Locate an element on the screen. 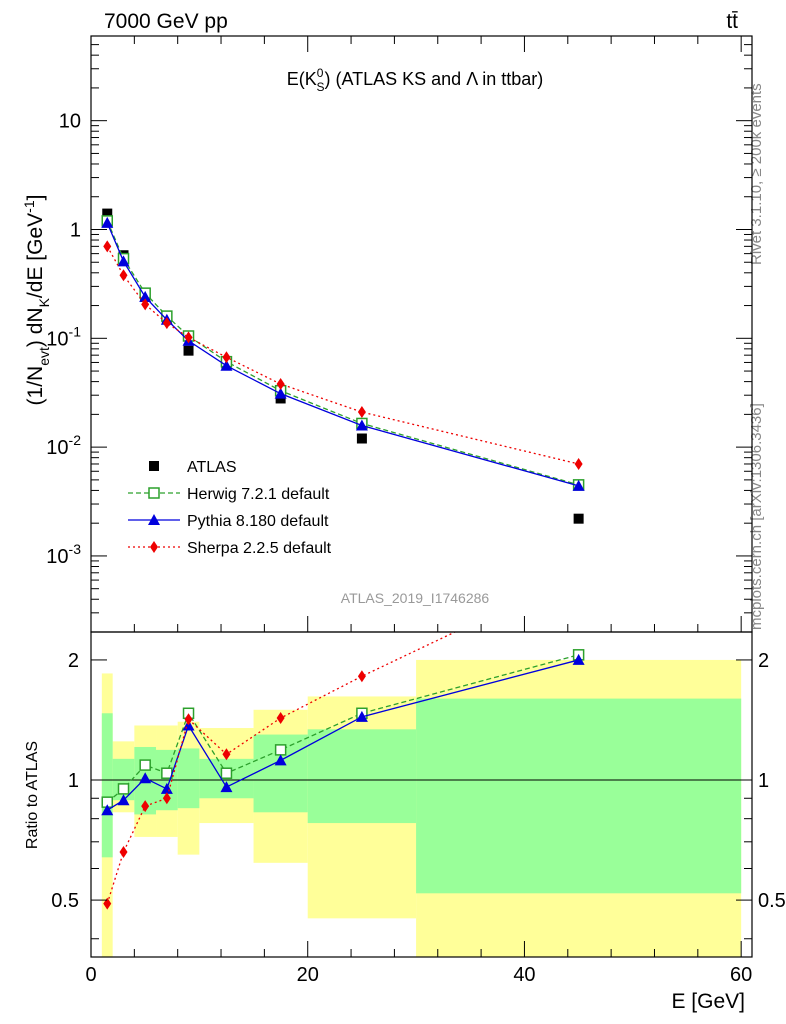 The height and width of the screenshot is (1024, 786). header-right: tt̄ is located at coordinates (732, 21).